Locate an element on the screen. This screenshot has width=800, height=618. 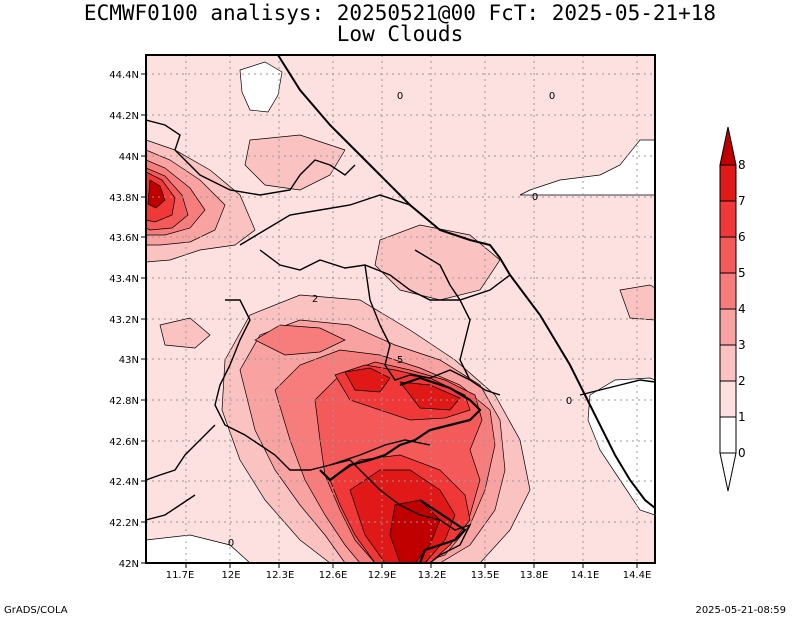
contour-label-2: 2 is located at coordinates (315, 299).